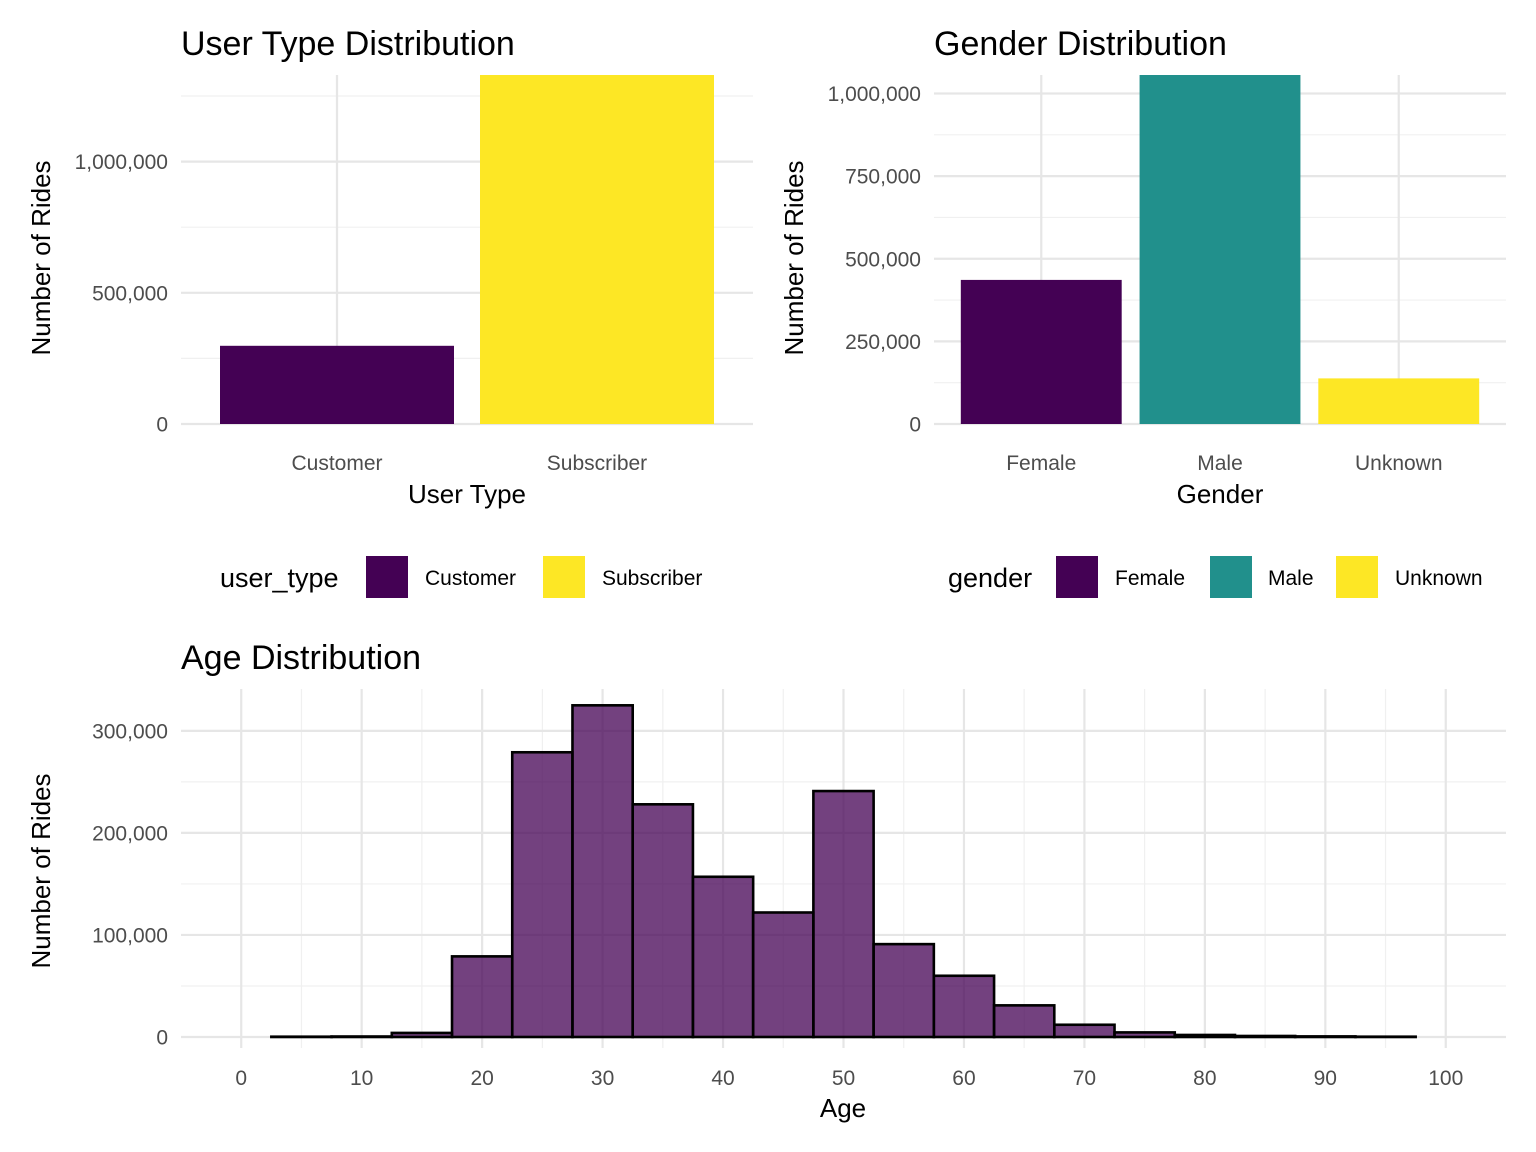 This screenshot has height=1152, width=1536. I want to click on gender-y-tick-label: 1,000,000, so click(874, 94).